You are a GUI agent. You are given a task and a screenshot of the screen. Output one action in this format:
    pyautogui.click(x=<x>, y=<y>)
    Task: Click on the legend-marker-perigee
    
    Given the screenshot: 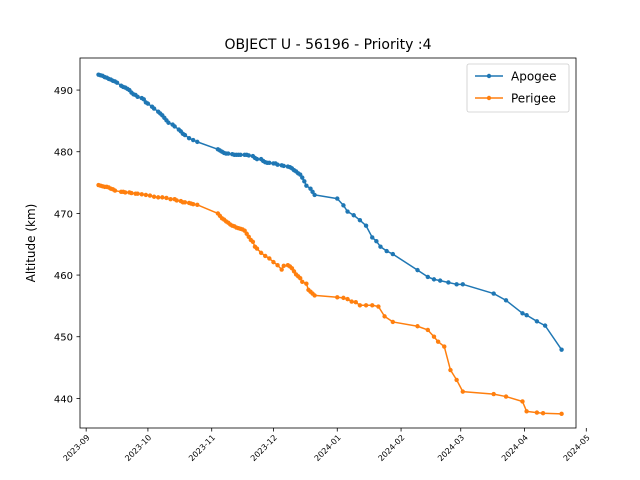 What is the action you would take?
    pyautogui.click(x=489, y=98)
    